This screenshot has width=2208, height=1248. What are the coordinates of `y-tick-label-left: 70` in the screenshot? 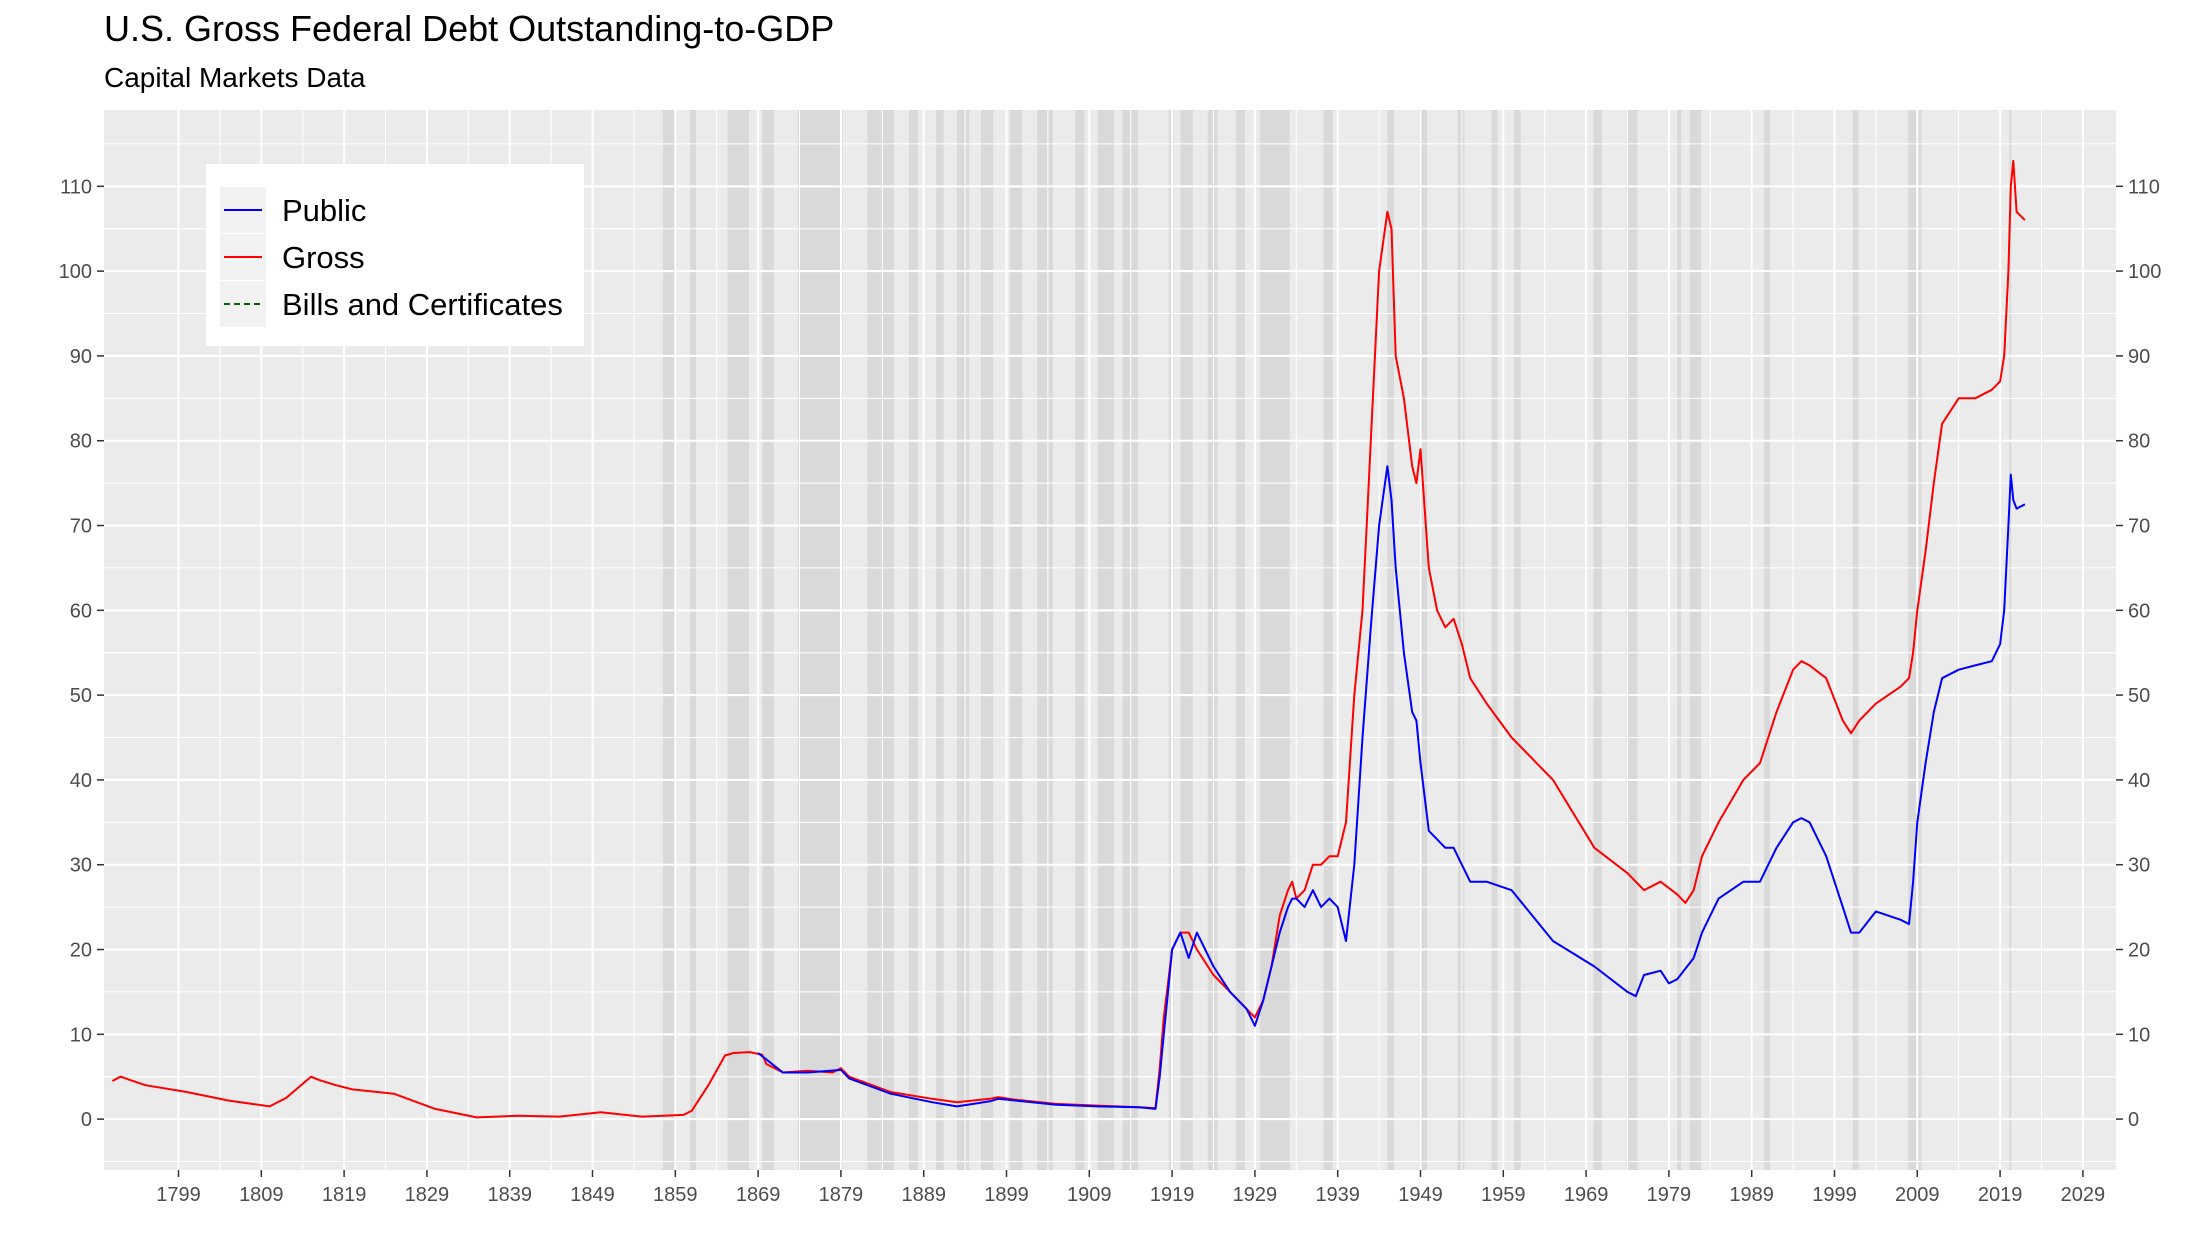 It's located at (81, 527).